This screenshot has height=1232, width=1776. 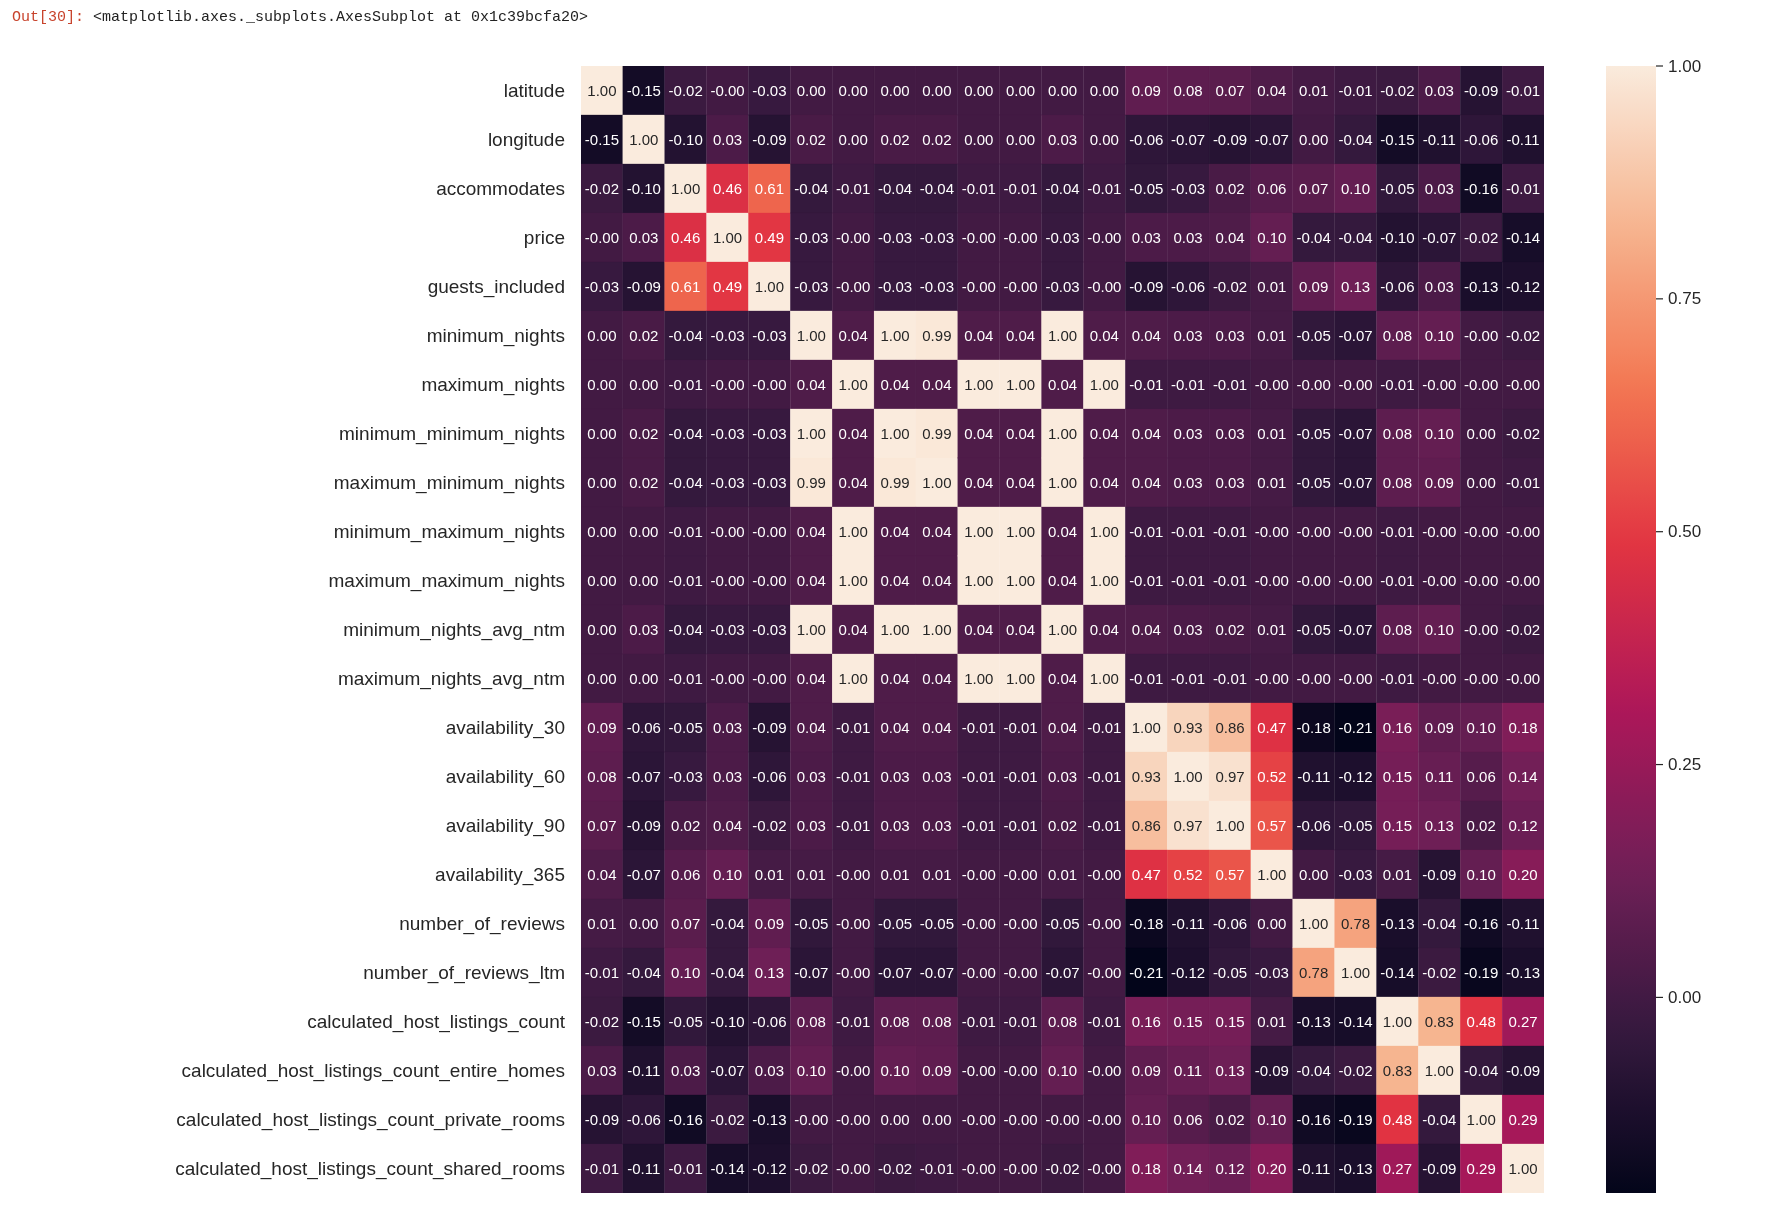 What do you see at coordinates (1397, 923) in the screenshot?
I see `data-label: -0.13` at bounding box center [1397, 923].